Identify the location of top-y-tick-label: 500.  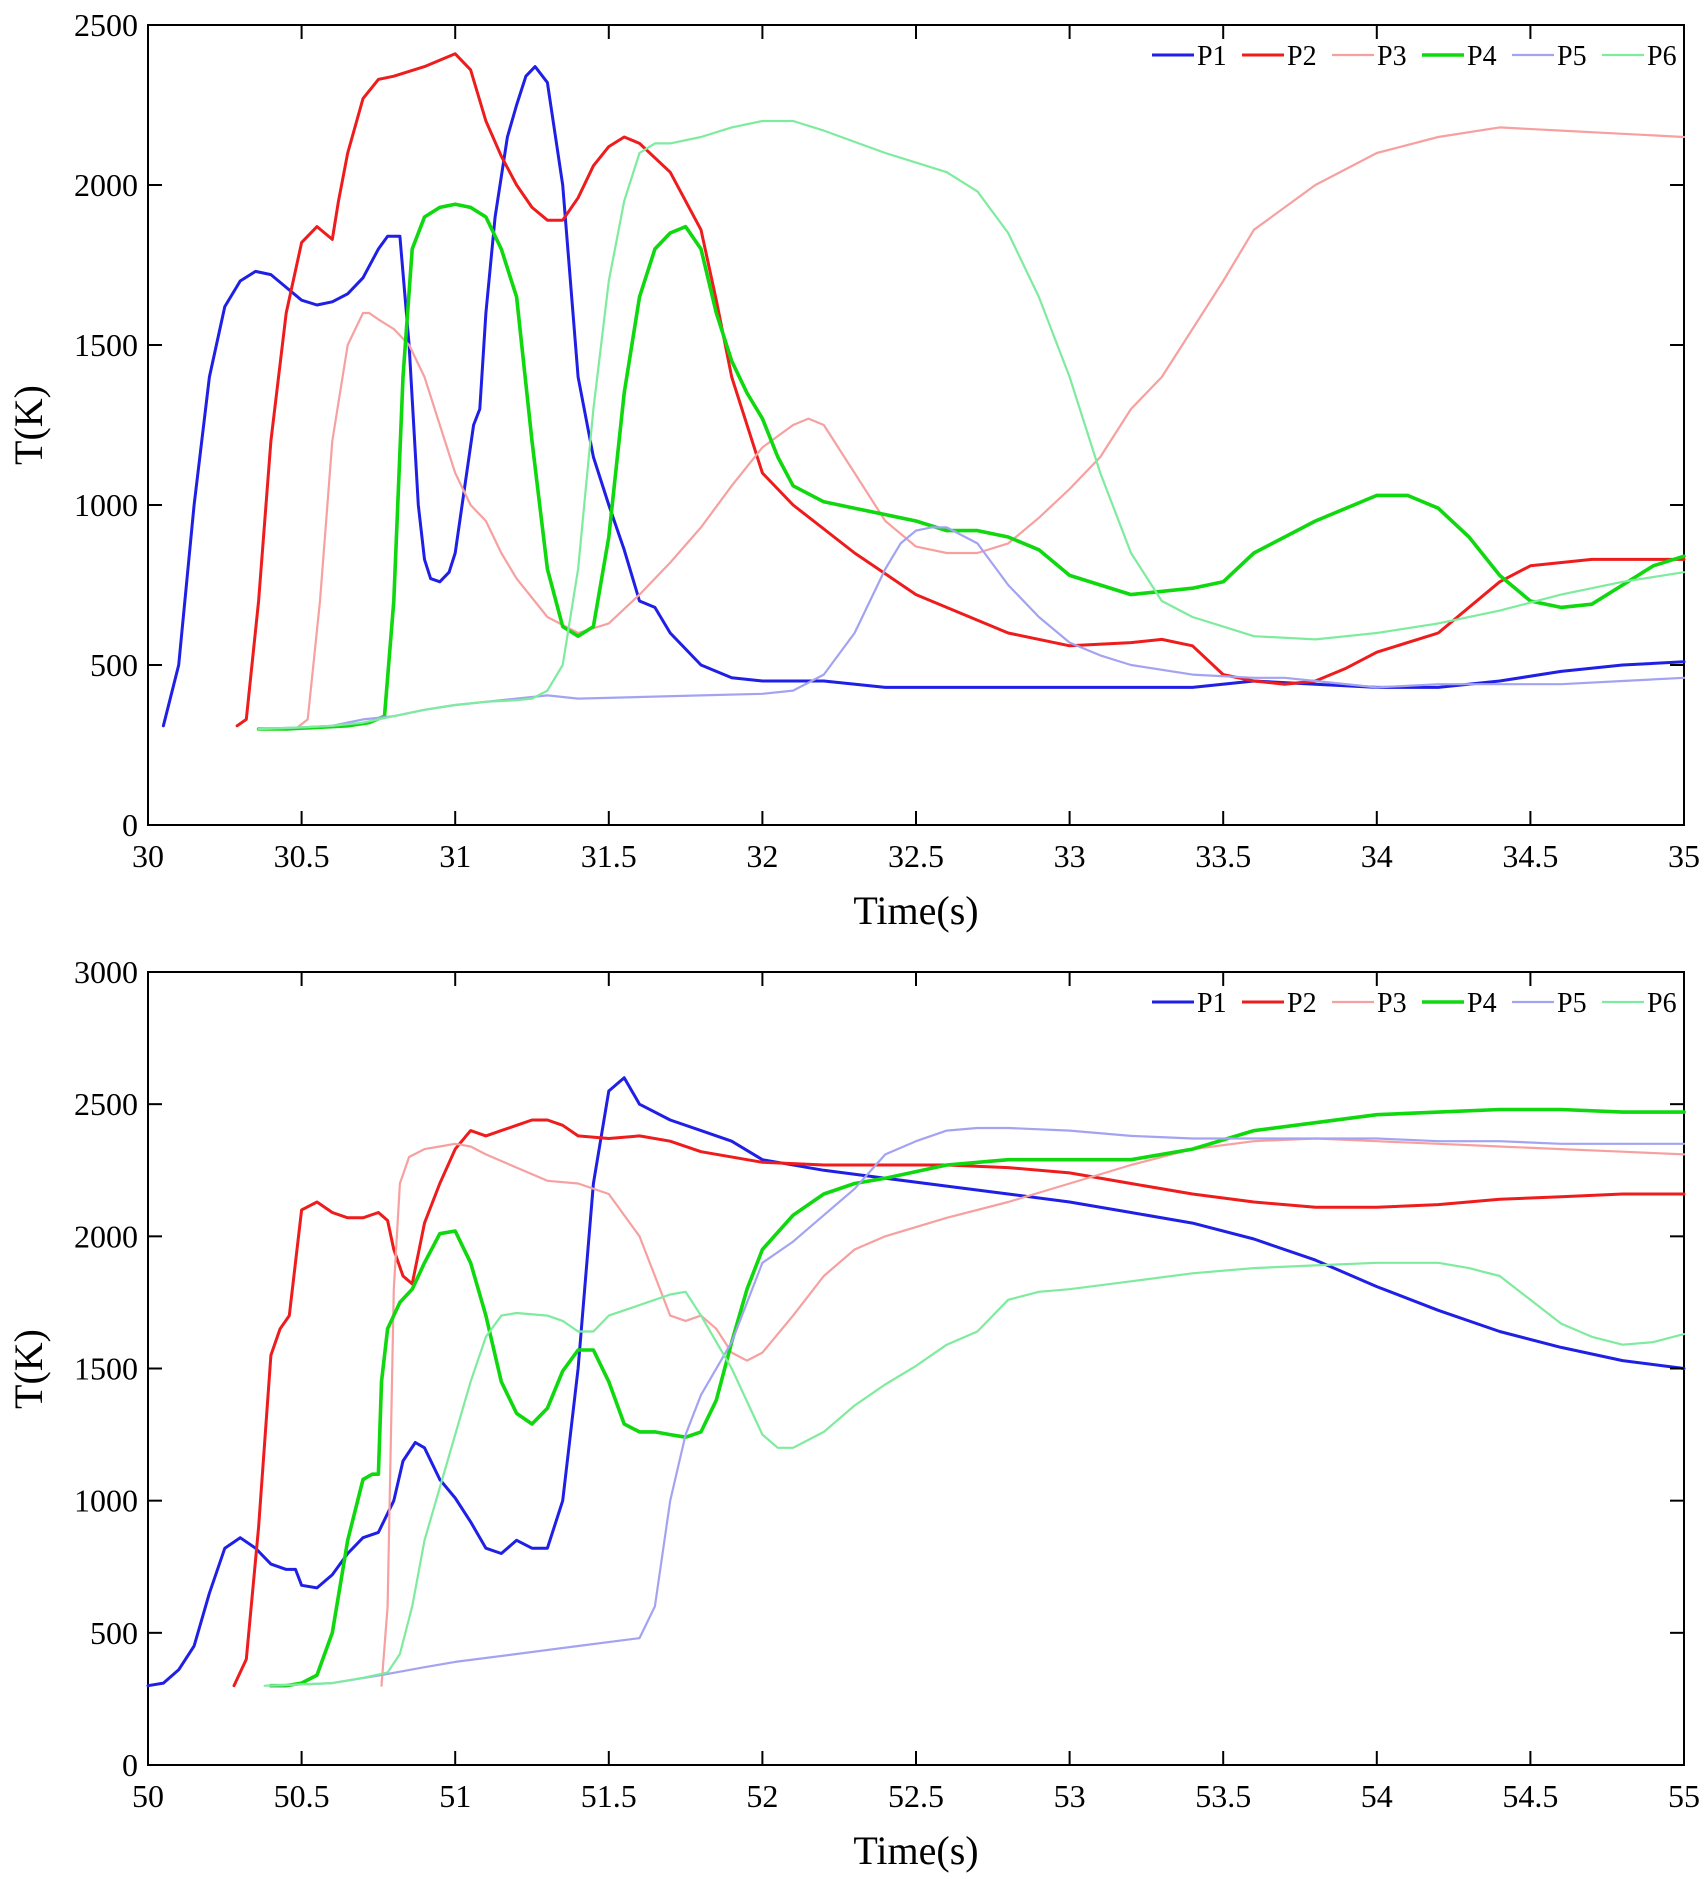
(114, 665).